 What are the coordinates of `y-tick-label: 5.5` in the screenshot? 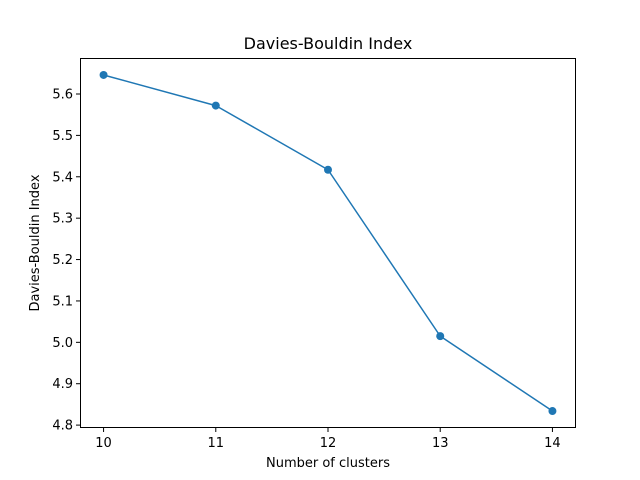 It's located at (62, 136).